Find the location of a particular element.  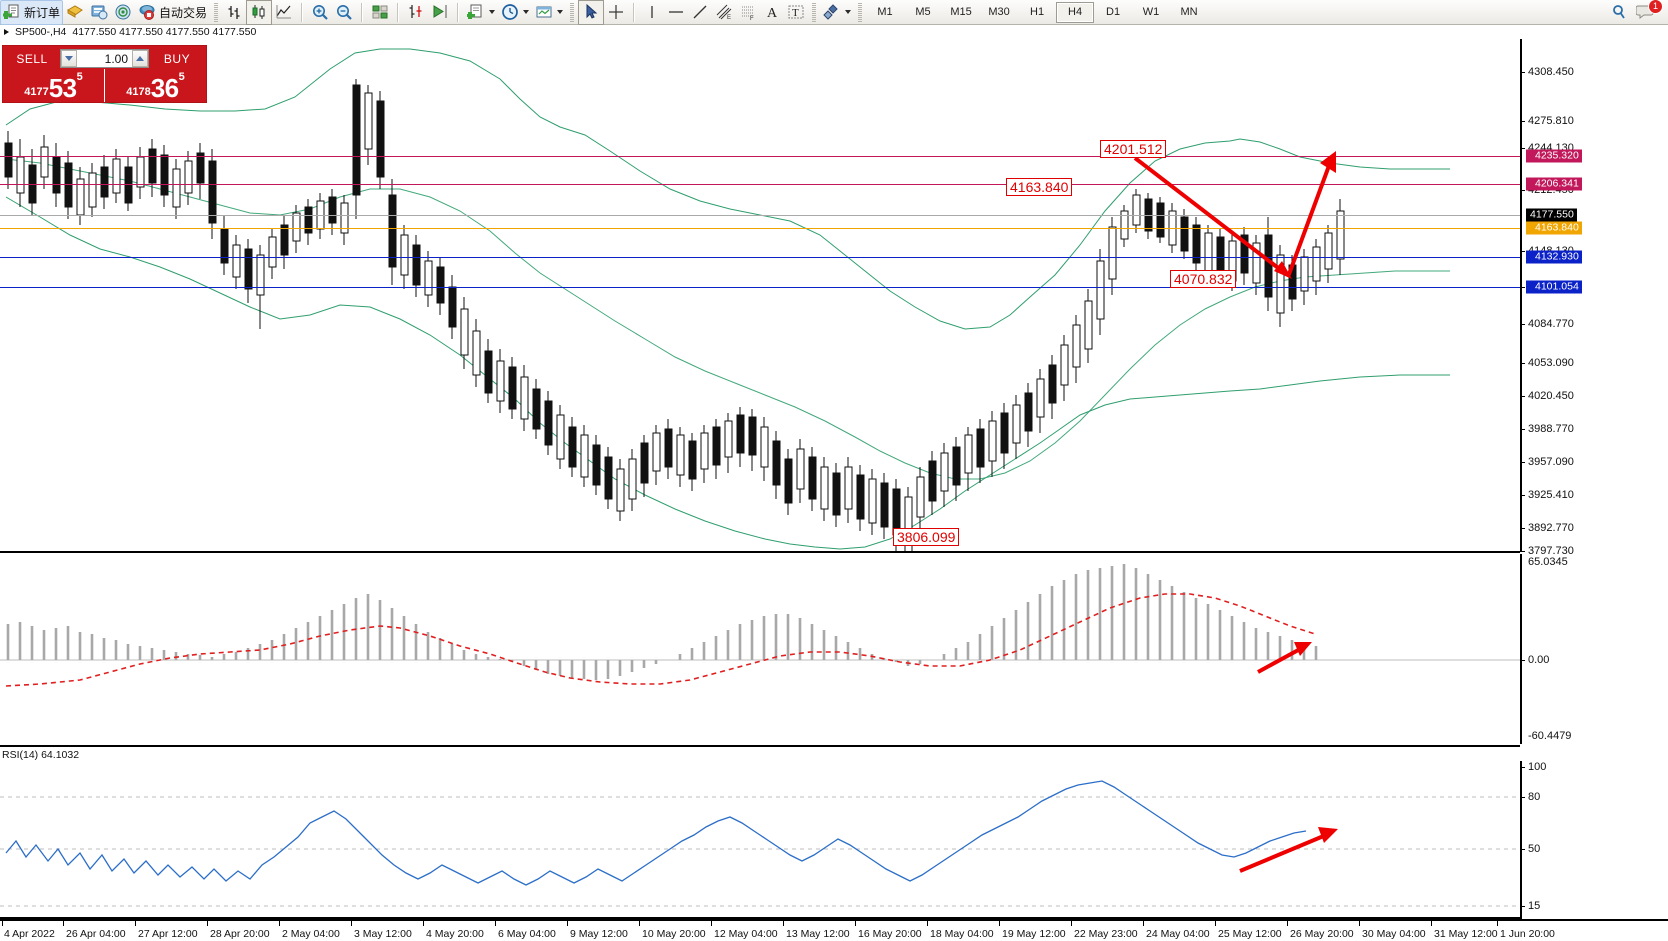

navigator-button is located at coordinates (440, 12).